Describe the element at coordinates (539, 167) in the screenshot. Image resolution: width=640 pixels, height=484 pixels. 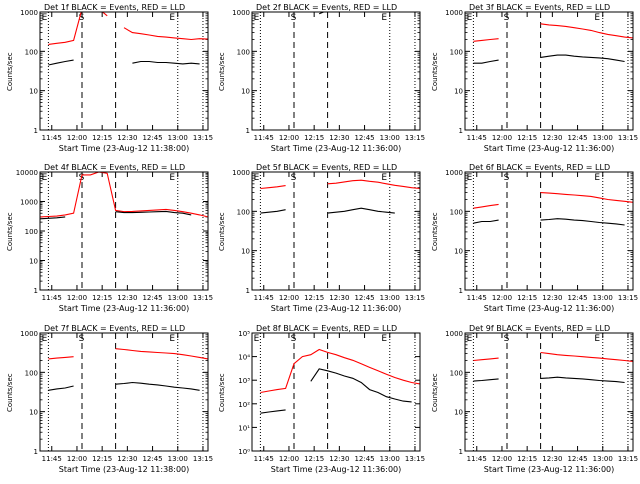
I see `chart-title: Det 6f BLACK = Events, RED = LLD` at that location.